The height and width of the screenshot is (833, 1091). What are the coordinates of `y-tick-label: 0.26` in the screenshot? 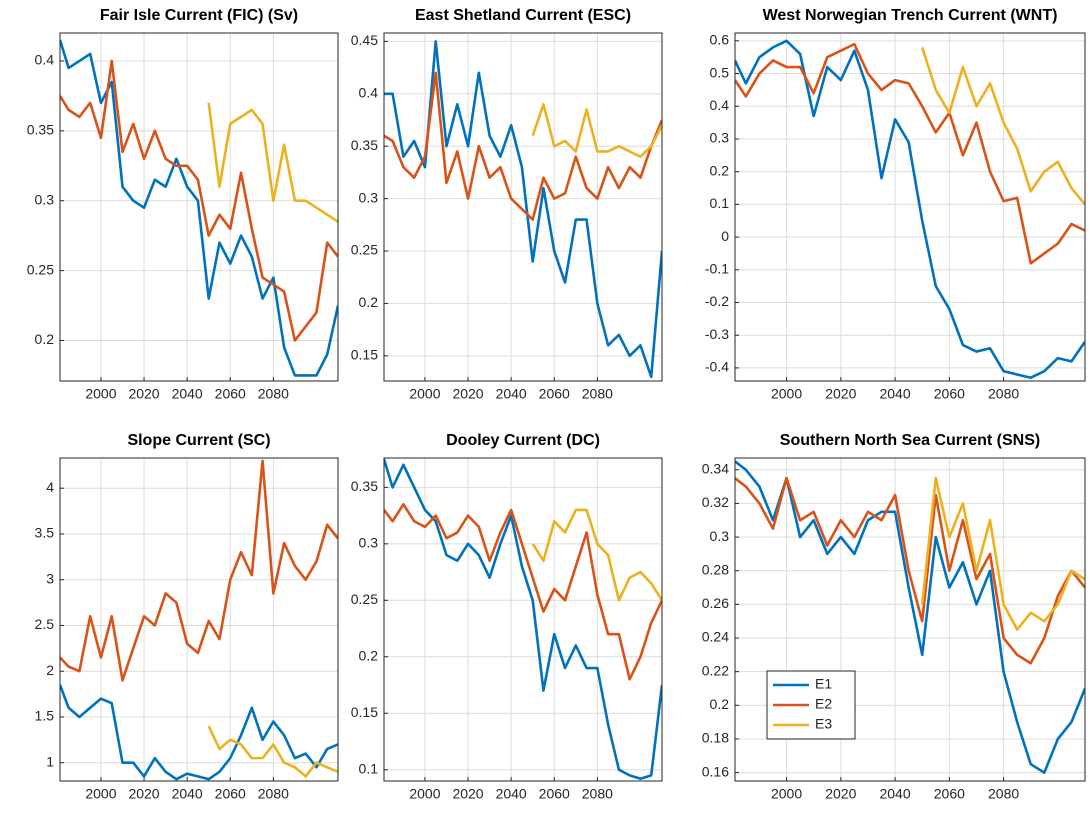 It's located at (715, 603).